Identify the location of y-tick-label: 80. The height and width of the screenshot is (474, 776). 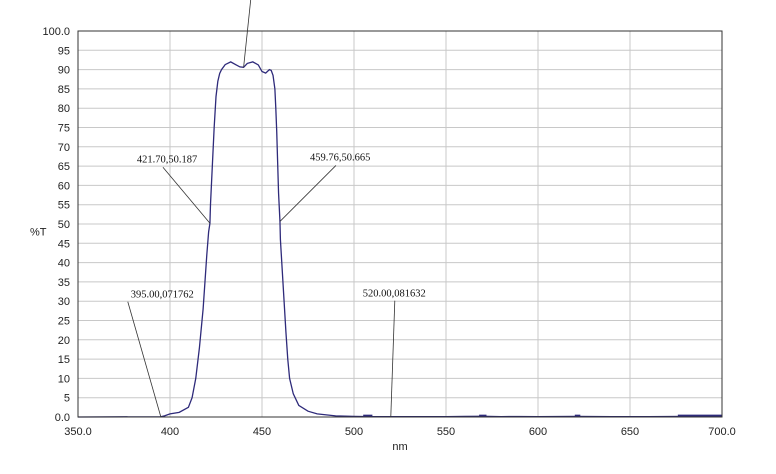
(64, 109).